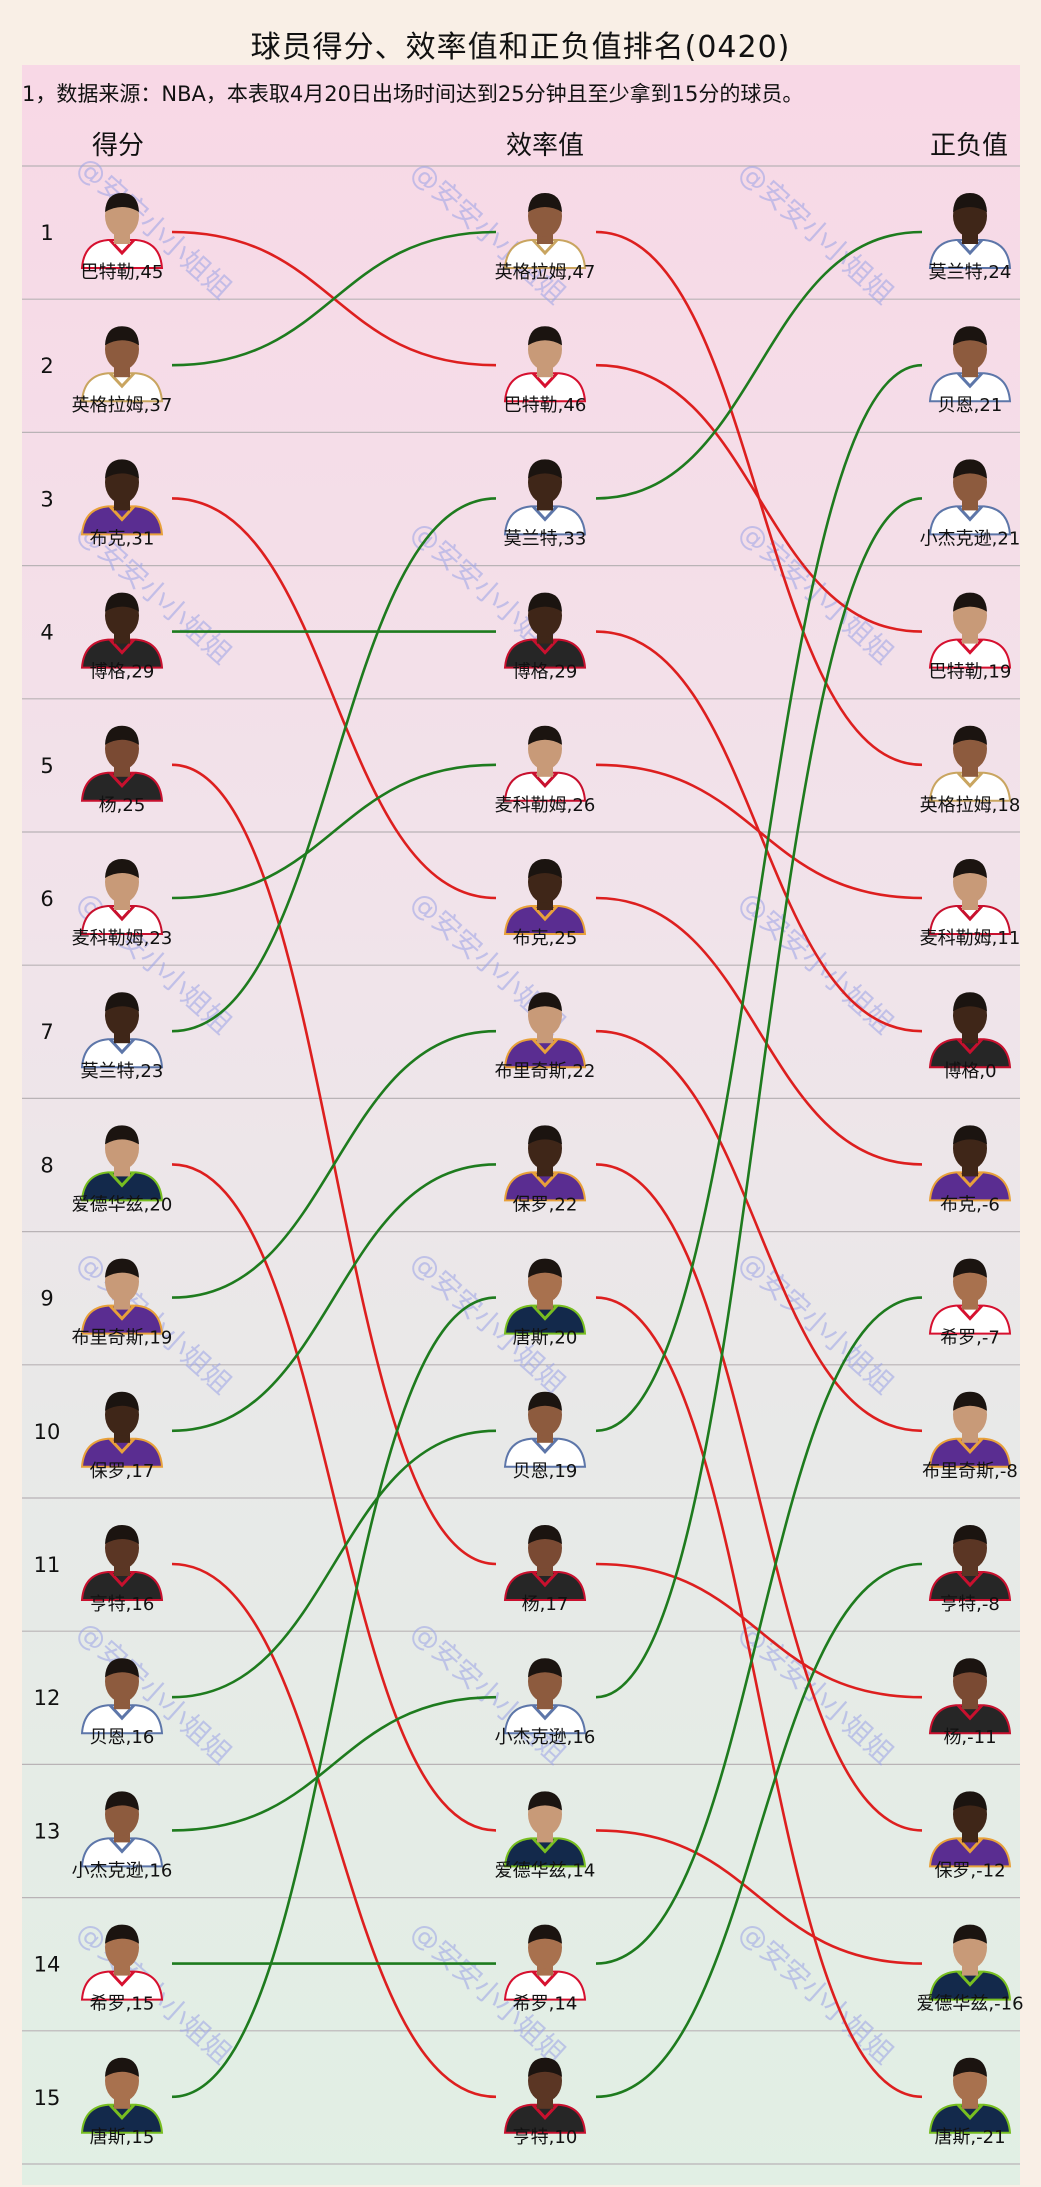  What do you see at coordinates (545, 2004) in the screenshot?
I see `player-label: 希罗,14` at bounding box center [545, 2004].